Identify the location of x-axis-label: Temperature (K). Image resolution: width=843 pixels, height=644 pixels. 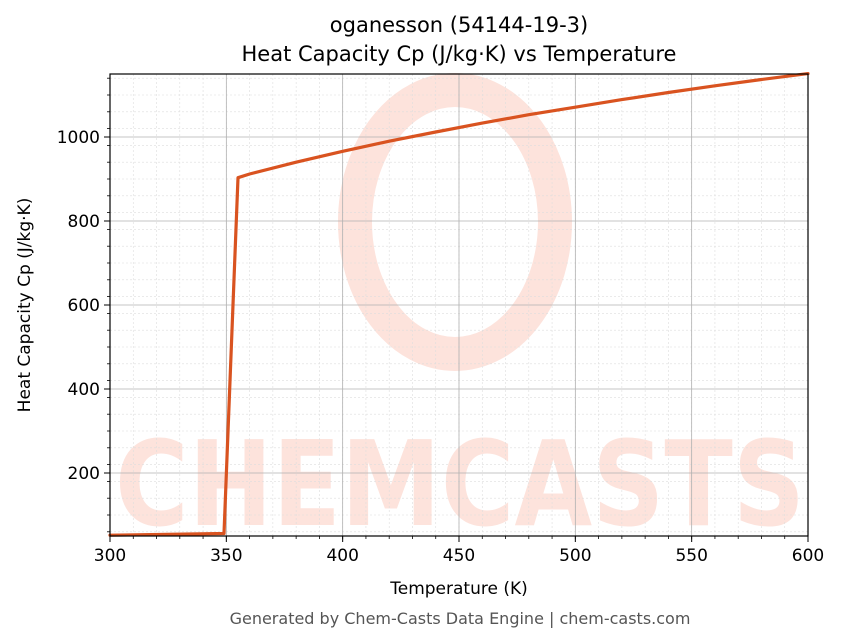
(458, 589).